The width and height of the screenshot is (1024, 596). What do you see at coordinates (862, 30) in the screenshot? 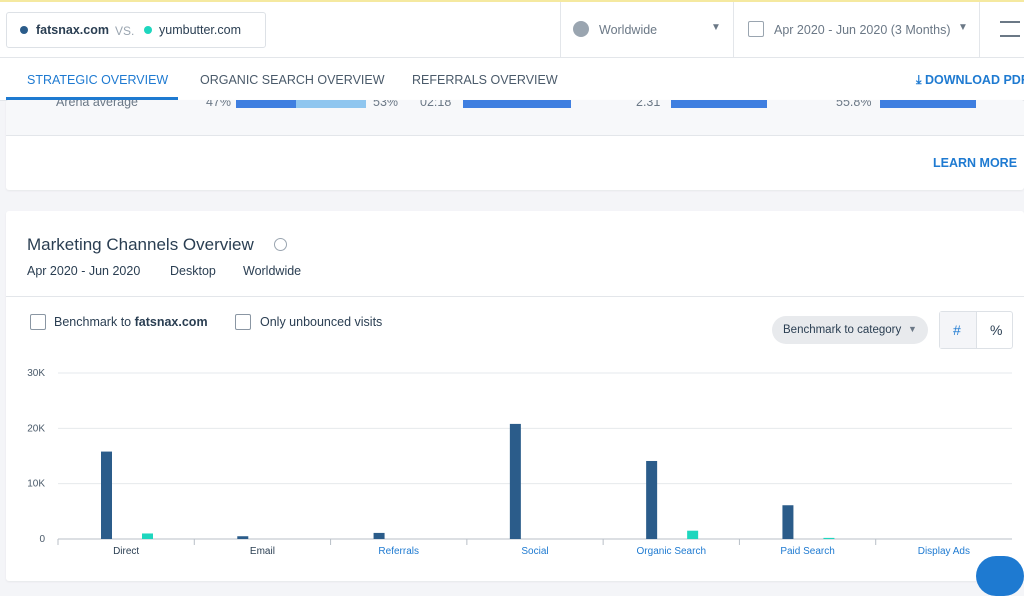
I see `date: Apr 2020 - Jun 2020 (3 Months)` at bounding box center [862, 30].